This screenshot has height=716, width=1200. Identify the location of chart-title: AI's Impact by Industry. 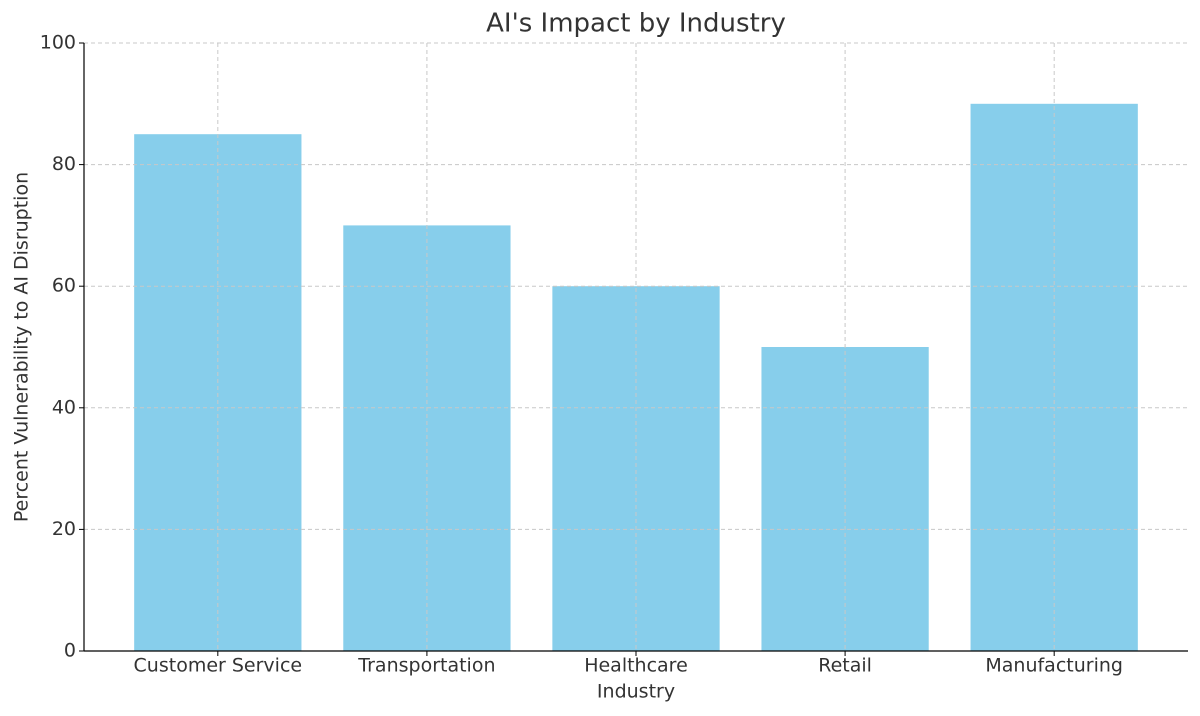
(636, 24).